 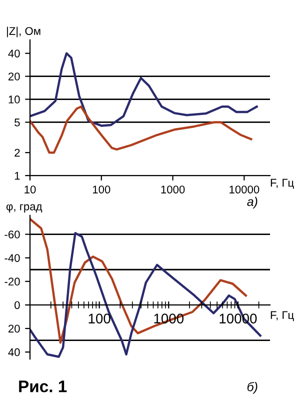 I want to click on y-tick-label: 10, so click(x=14, y=100).